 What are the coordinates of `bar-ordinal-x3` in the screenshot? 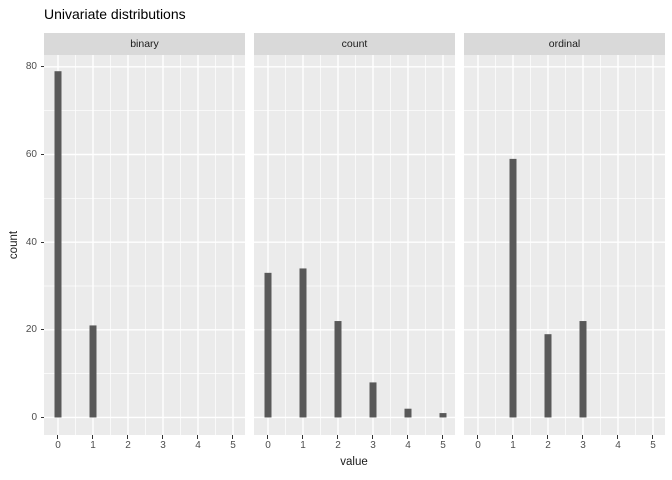 It's located at (583, 369).